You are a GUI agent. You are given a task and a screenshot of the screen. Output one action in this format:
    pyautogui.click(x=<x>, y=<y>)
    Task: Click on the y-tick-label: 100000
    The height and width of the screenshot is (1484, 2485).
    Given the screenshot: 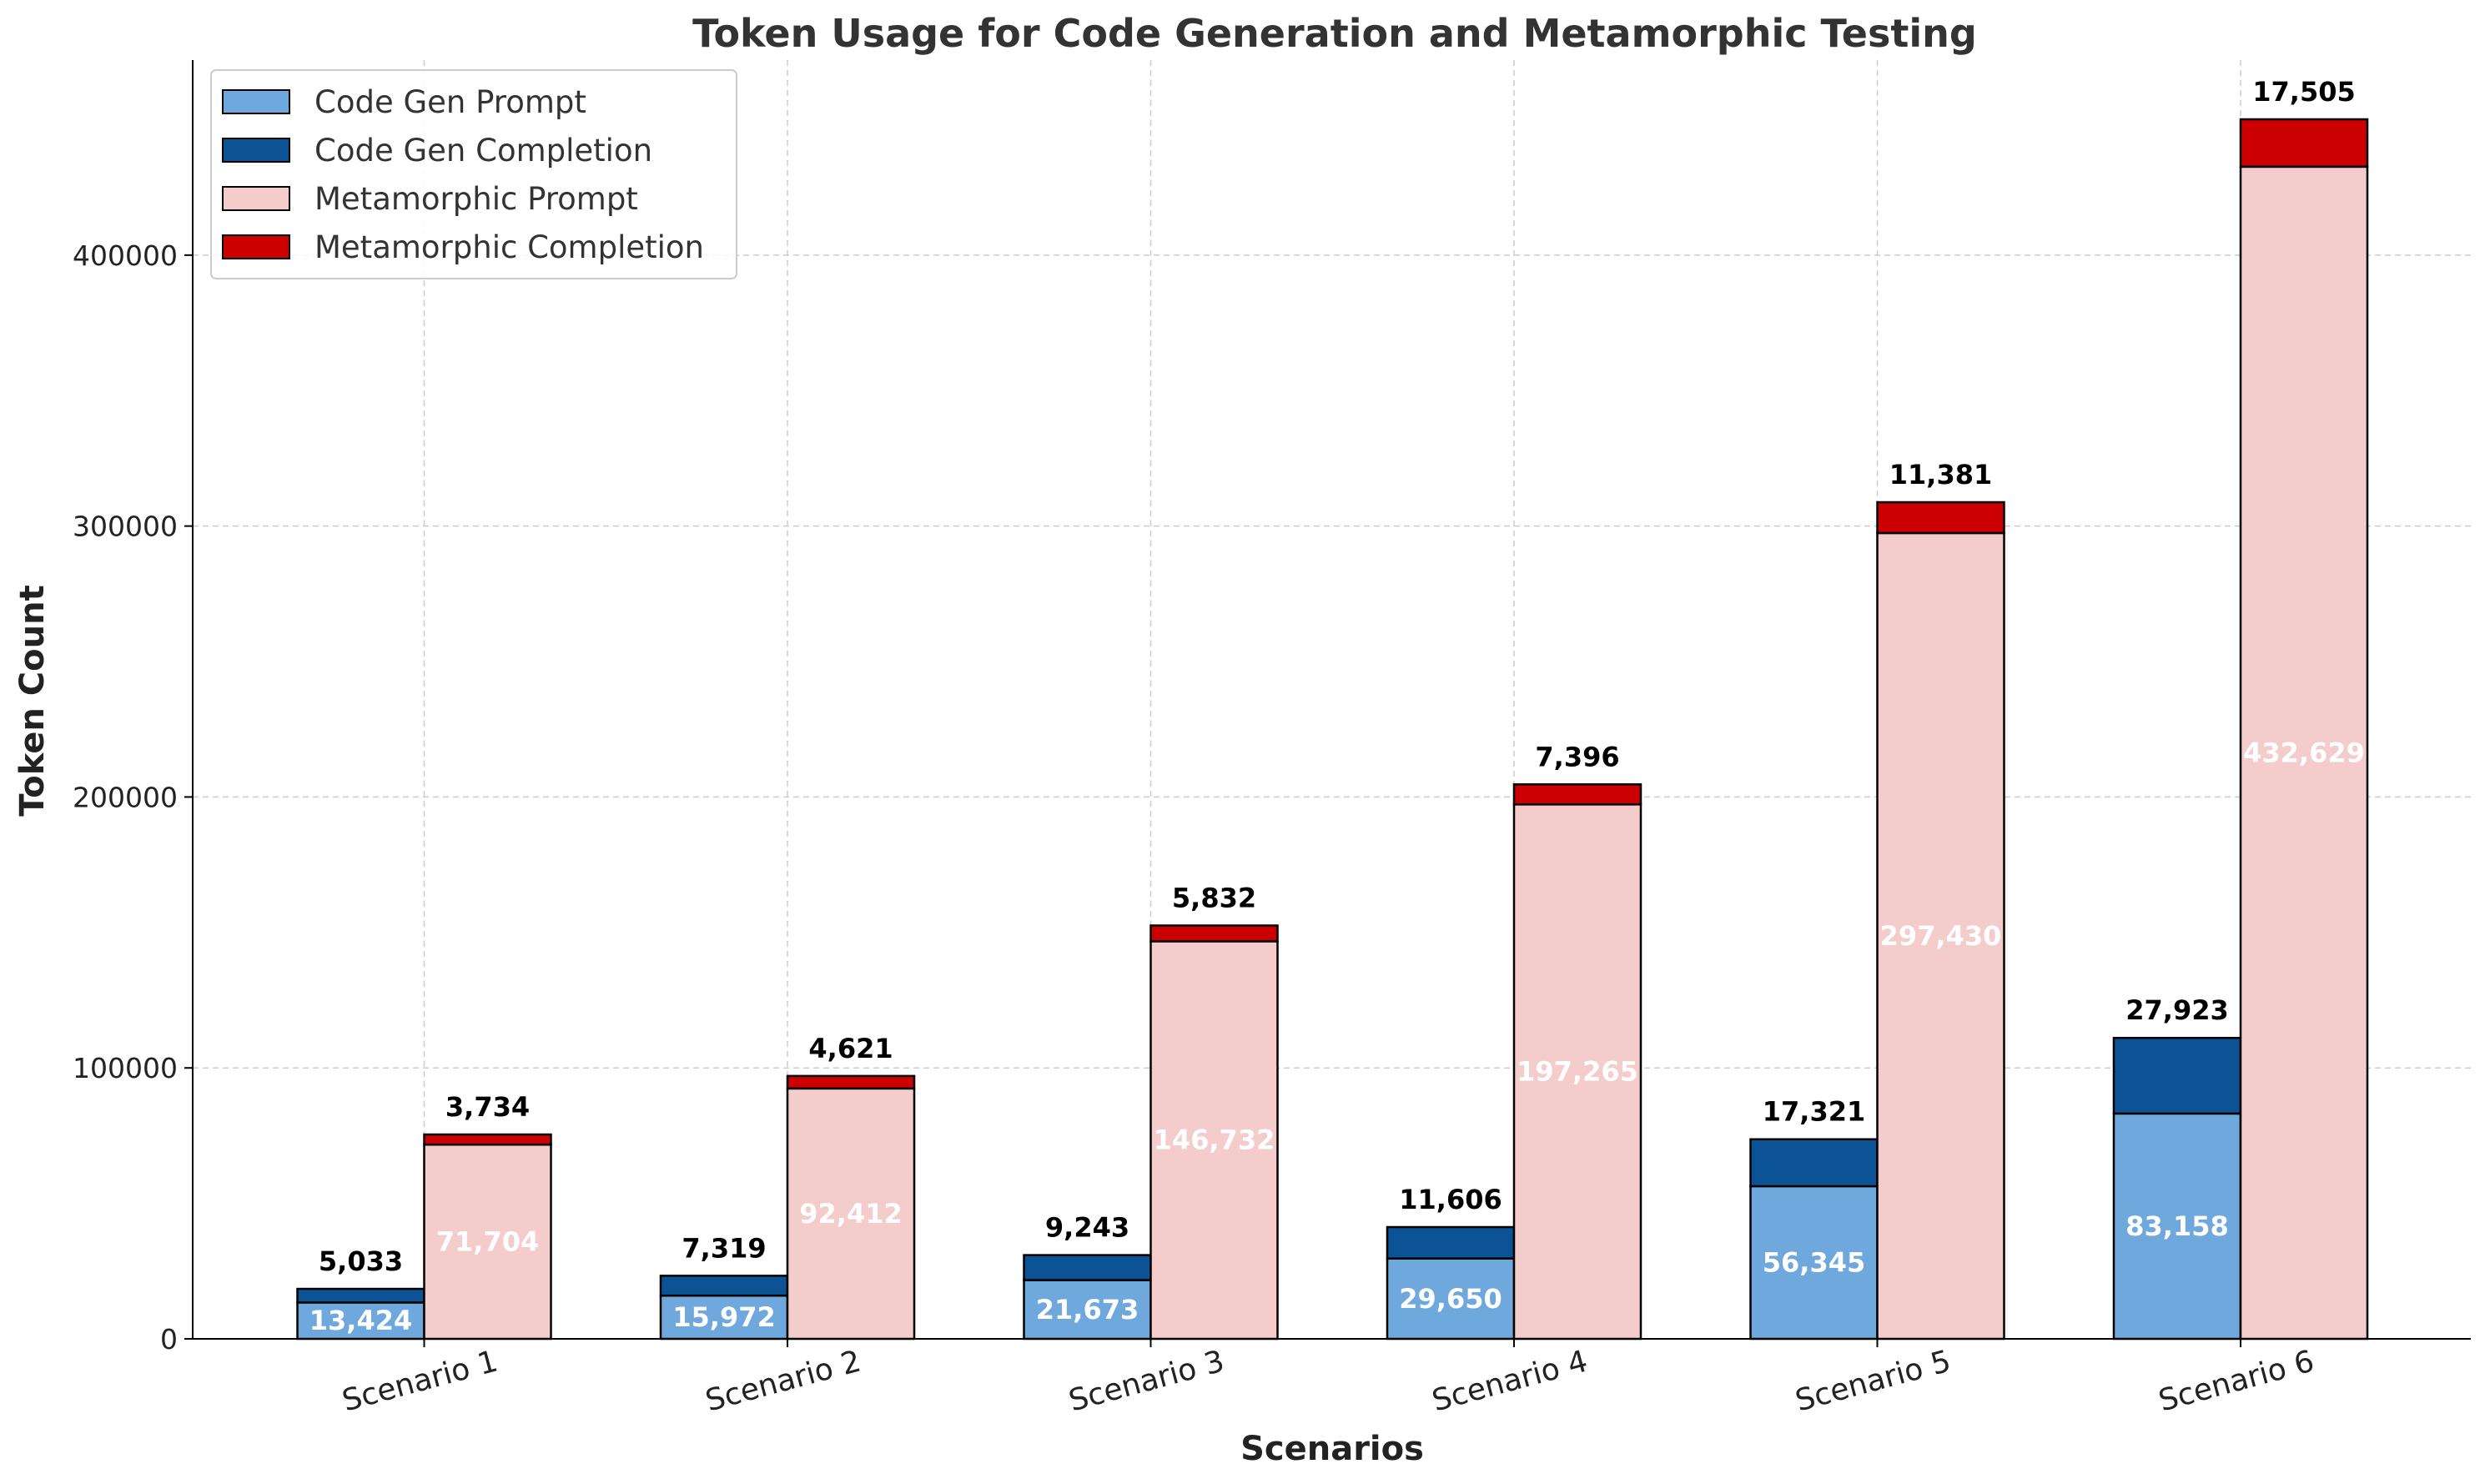 What is the action you would take?
    pyautogui.click(x=125, y=1068)
    